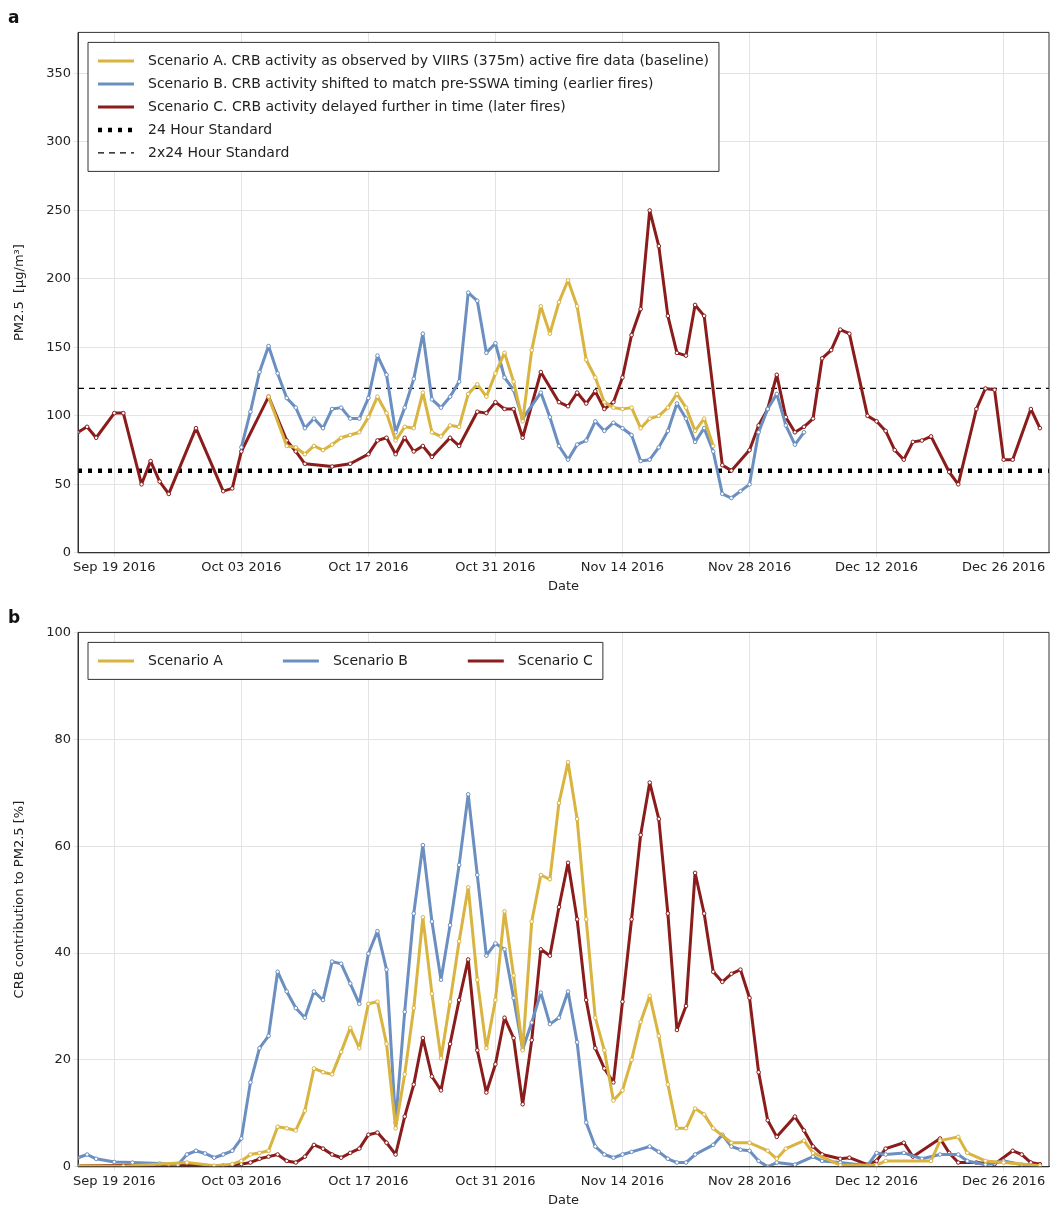  Describe the element at coordinates (14, 16) in the screenshot. I see `chart-title: a` at that location.